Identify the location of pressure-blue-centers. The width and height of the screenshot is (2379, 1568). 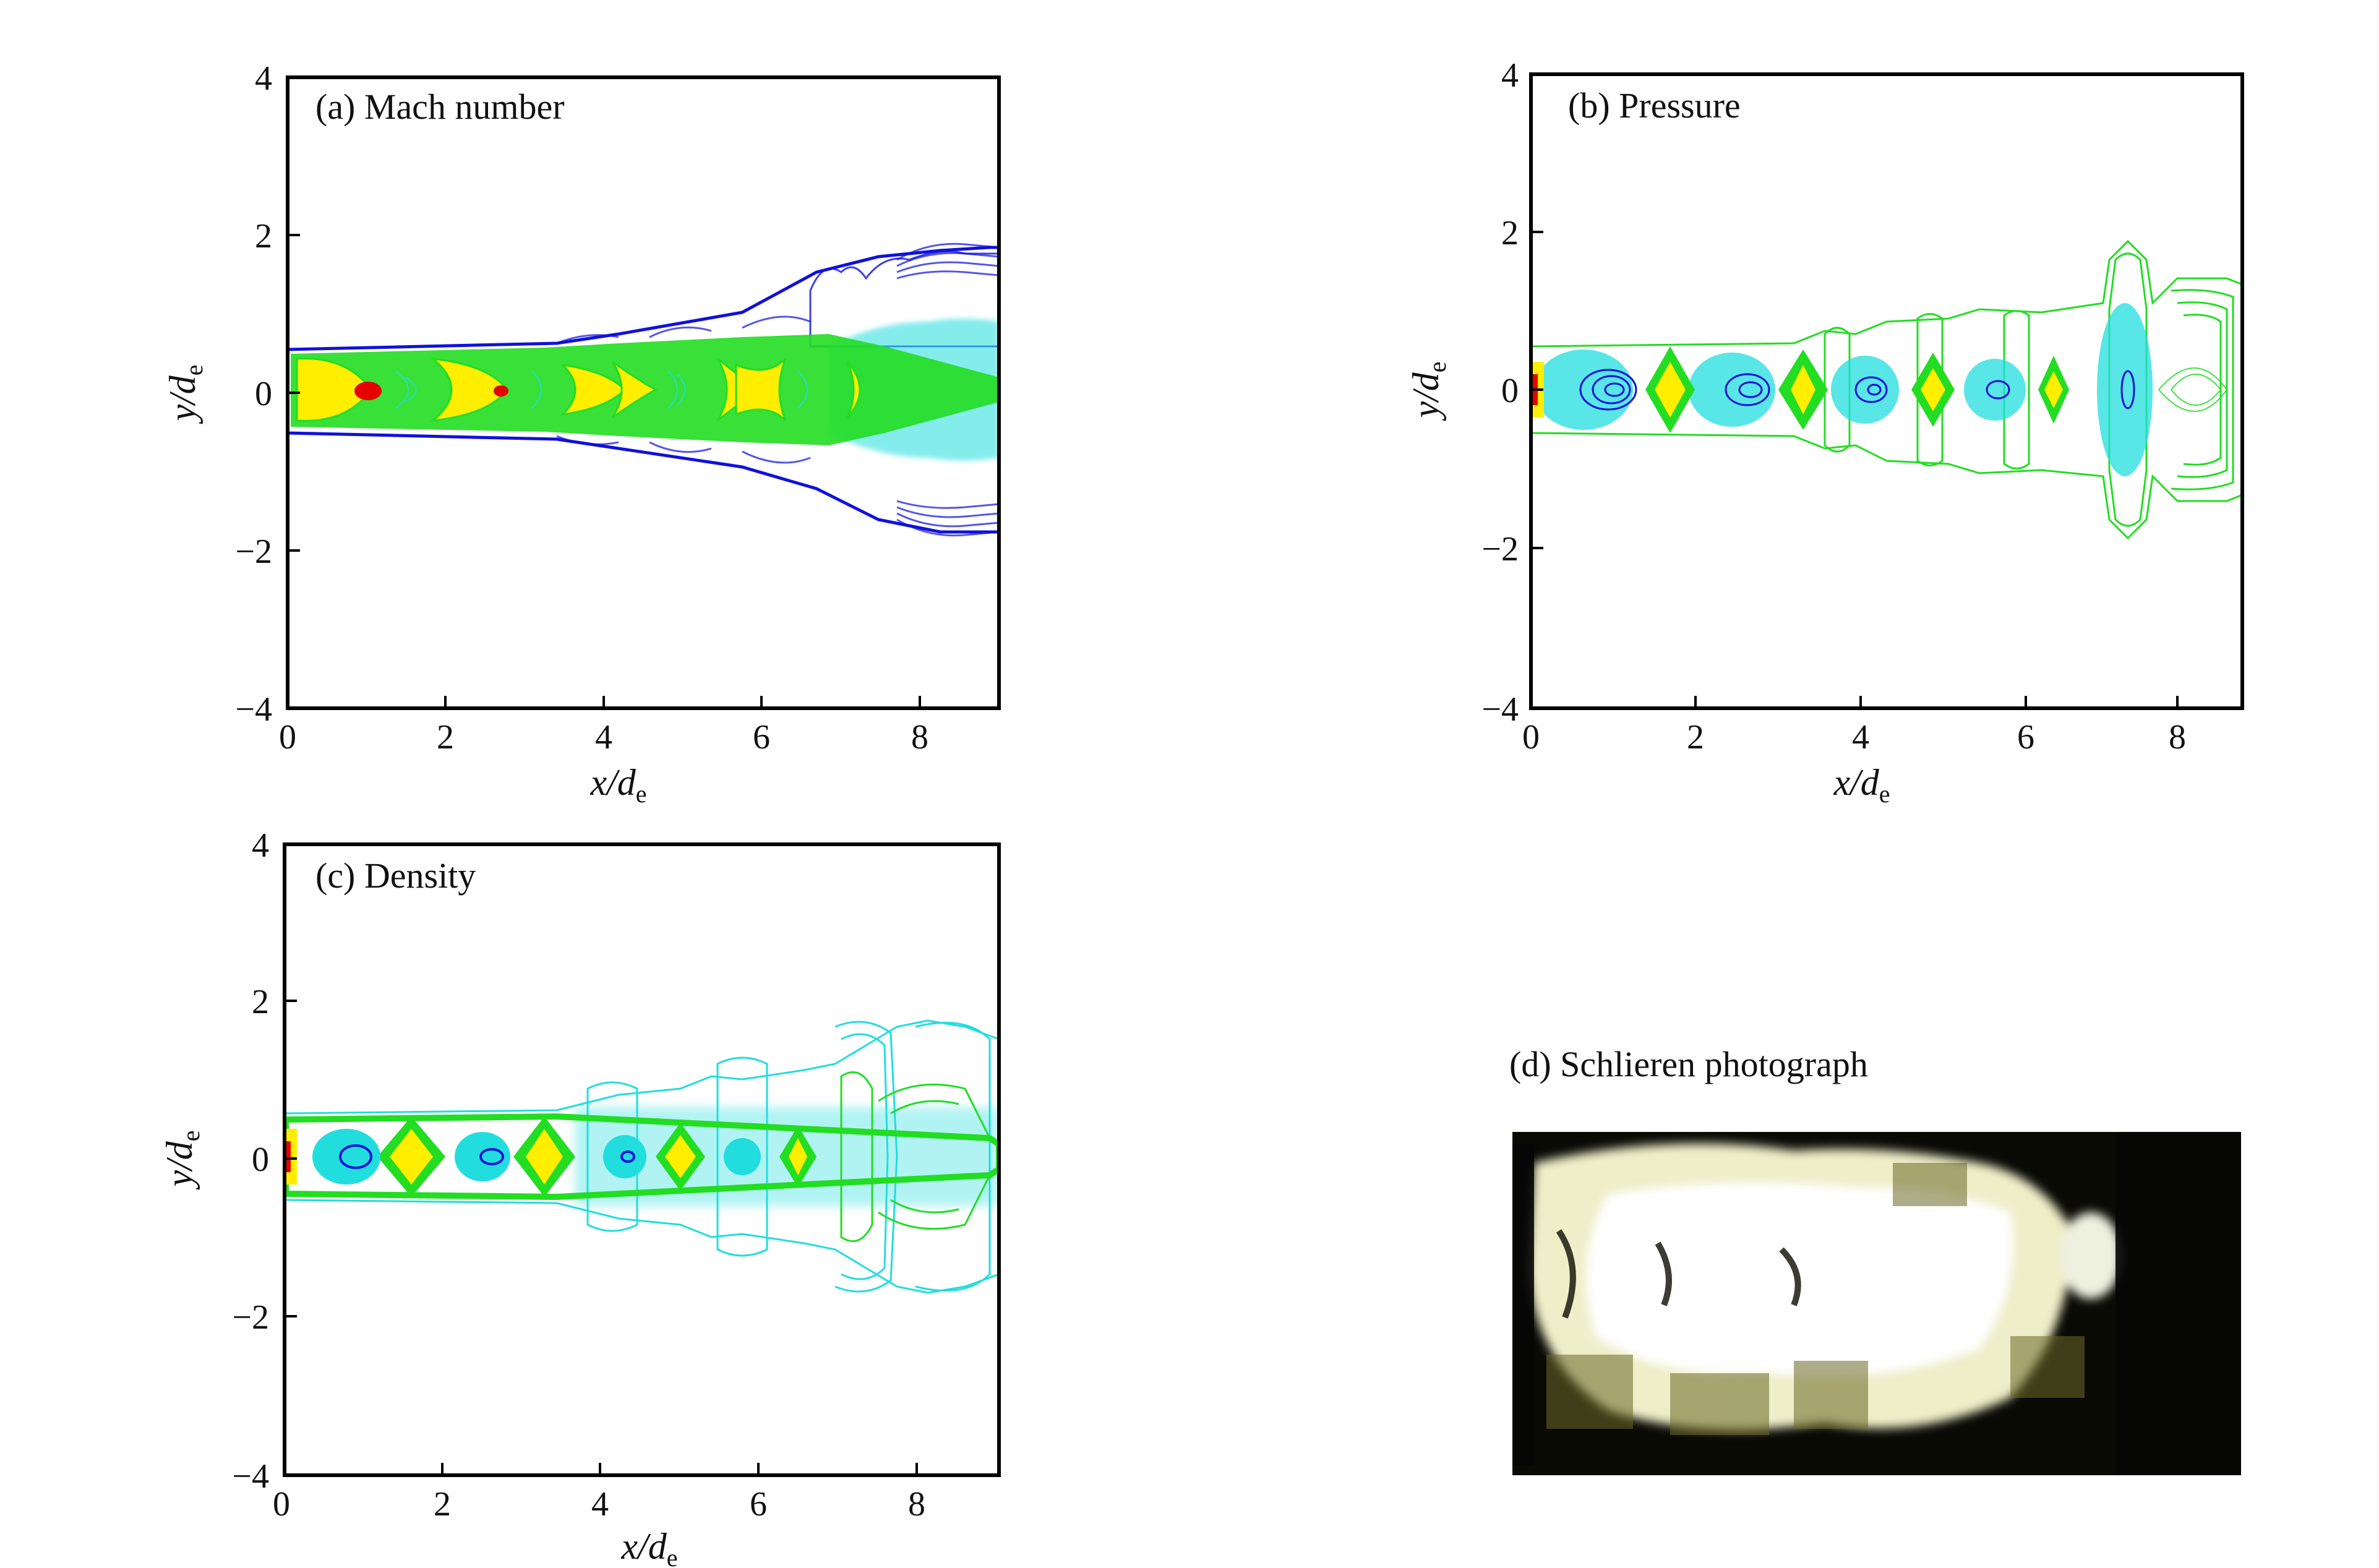
(1857, 390).